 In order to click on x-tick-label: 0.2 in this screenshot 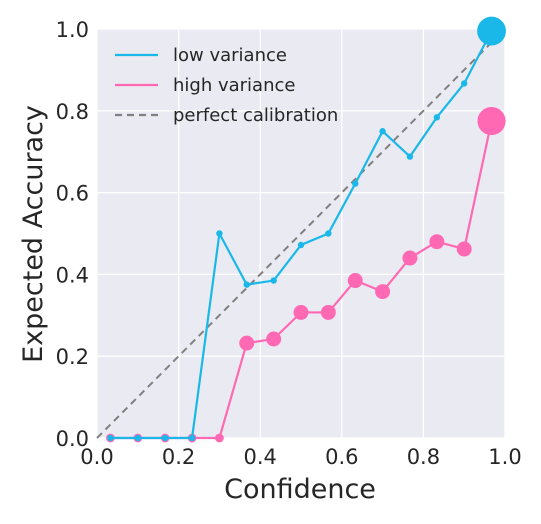, I will do `click(178, 457)`.